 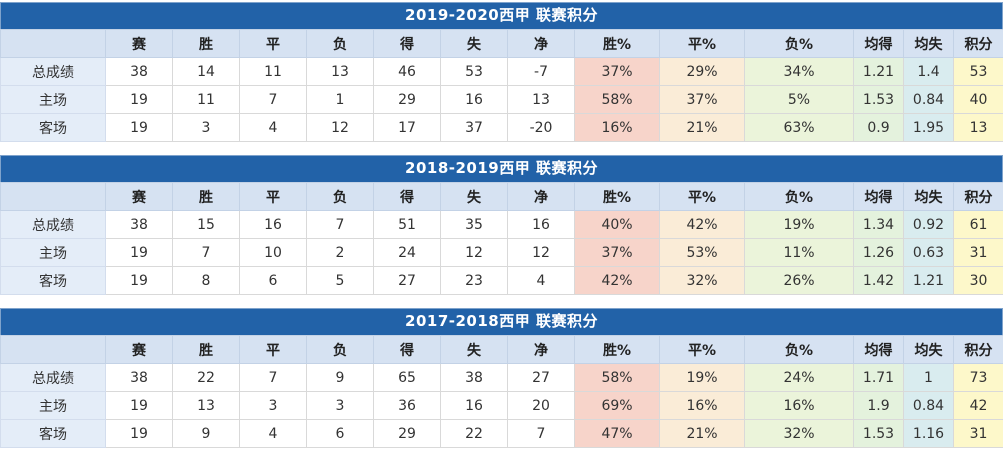 I want to click on stat-cell: 47%, so click(x=617, y=433).